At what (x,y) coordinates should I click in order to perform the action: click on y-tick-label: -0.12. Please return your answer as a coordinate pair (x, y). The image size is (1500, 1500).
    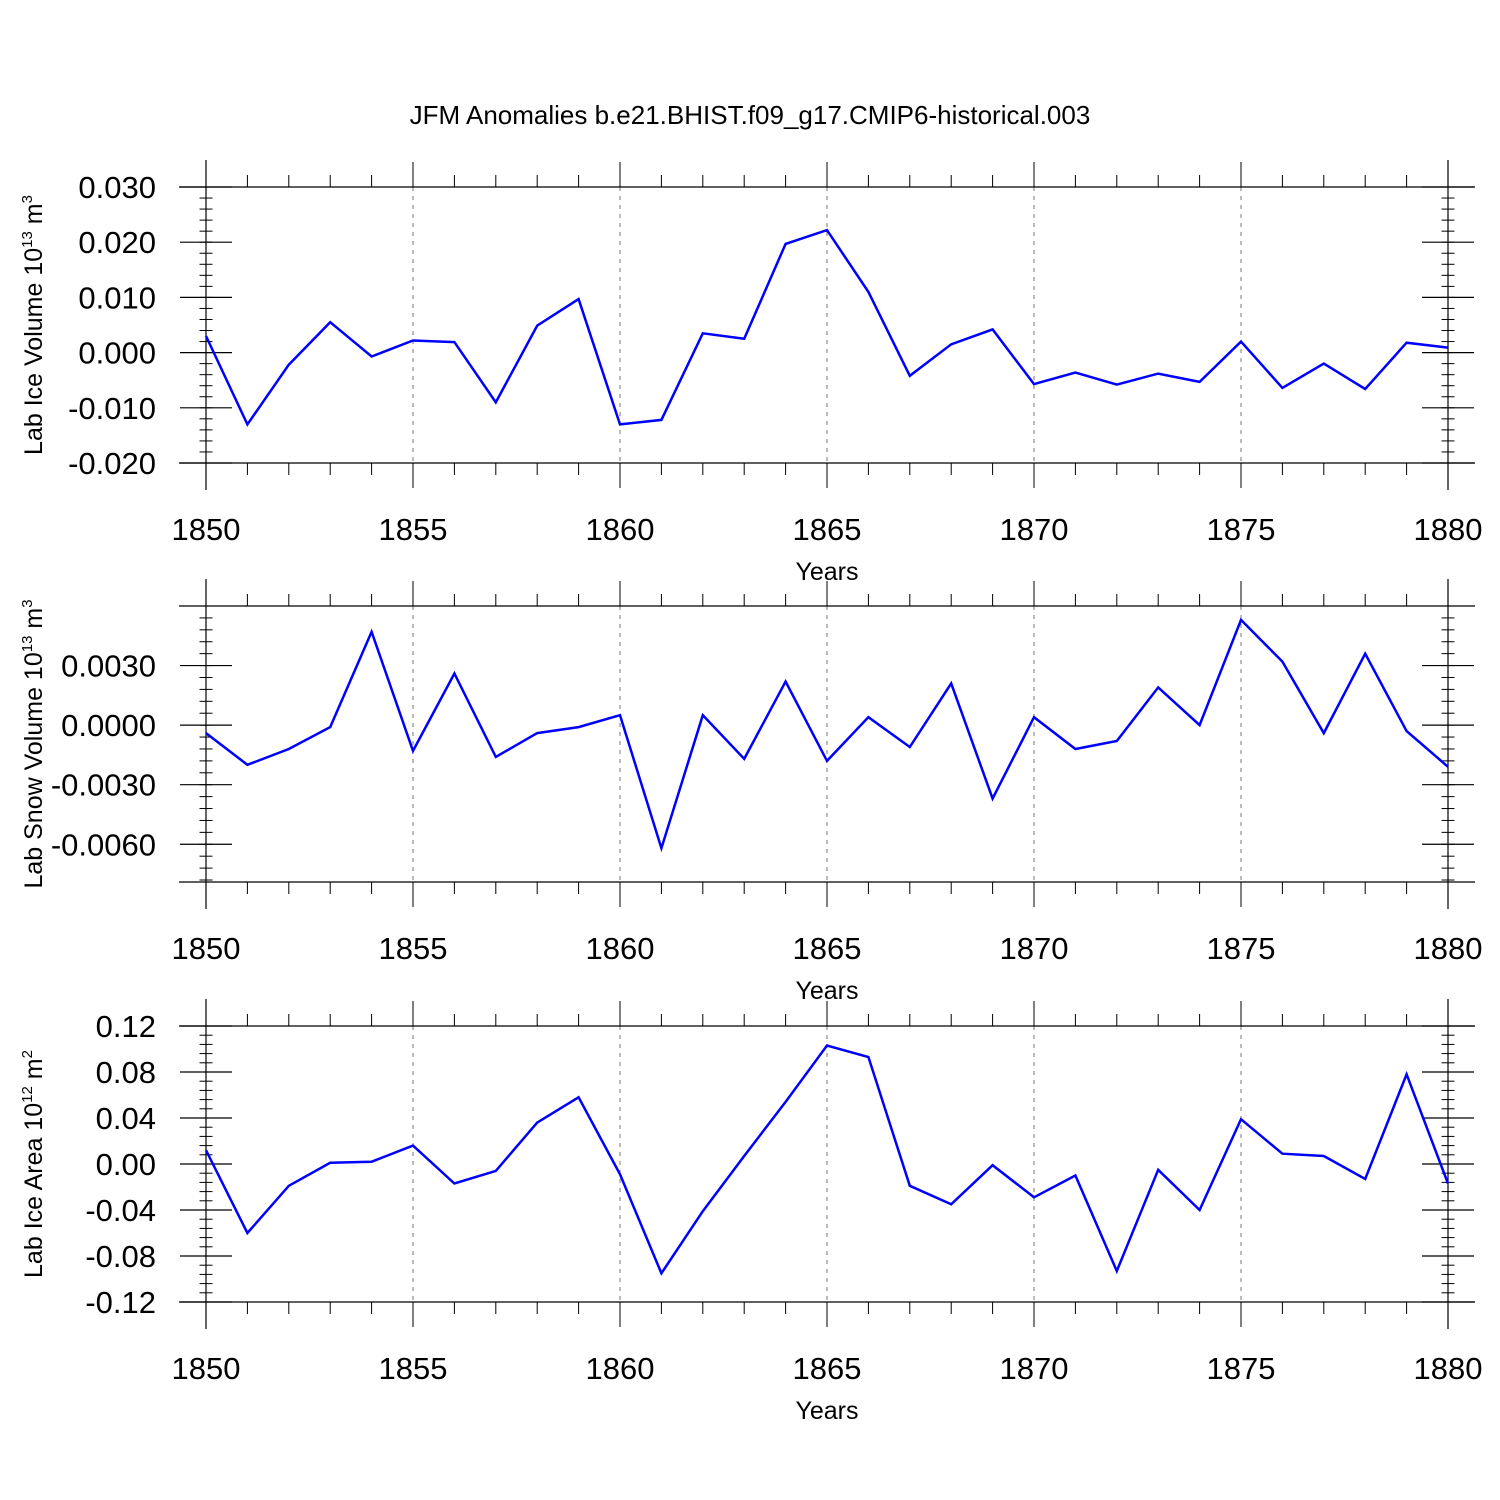
    Looking at the image, I should click on (120, 1302).